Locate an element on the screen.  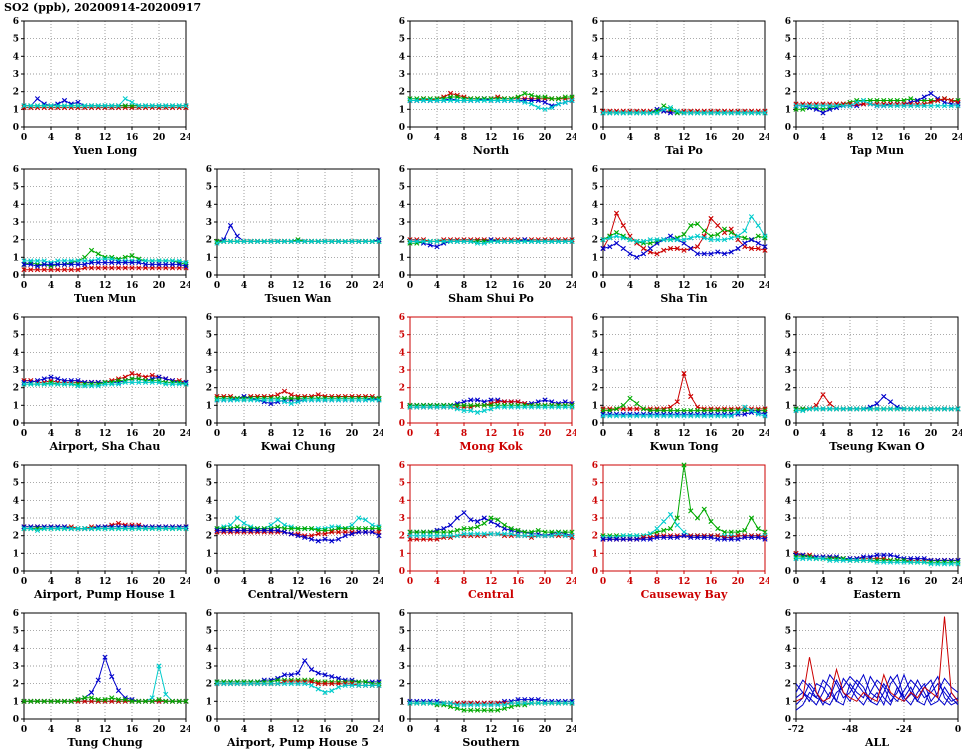
chart-sha-tin: 0 1 2 3 4 5 6 0 4 8 12 16 20 24 Sha Tin is located at coordinates (675, 235).